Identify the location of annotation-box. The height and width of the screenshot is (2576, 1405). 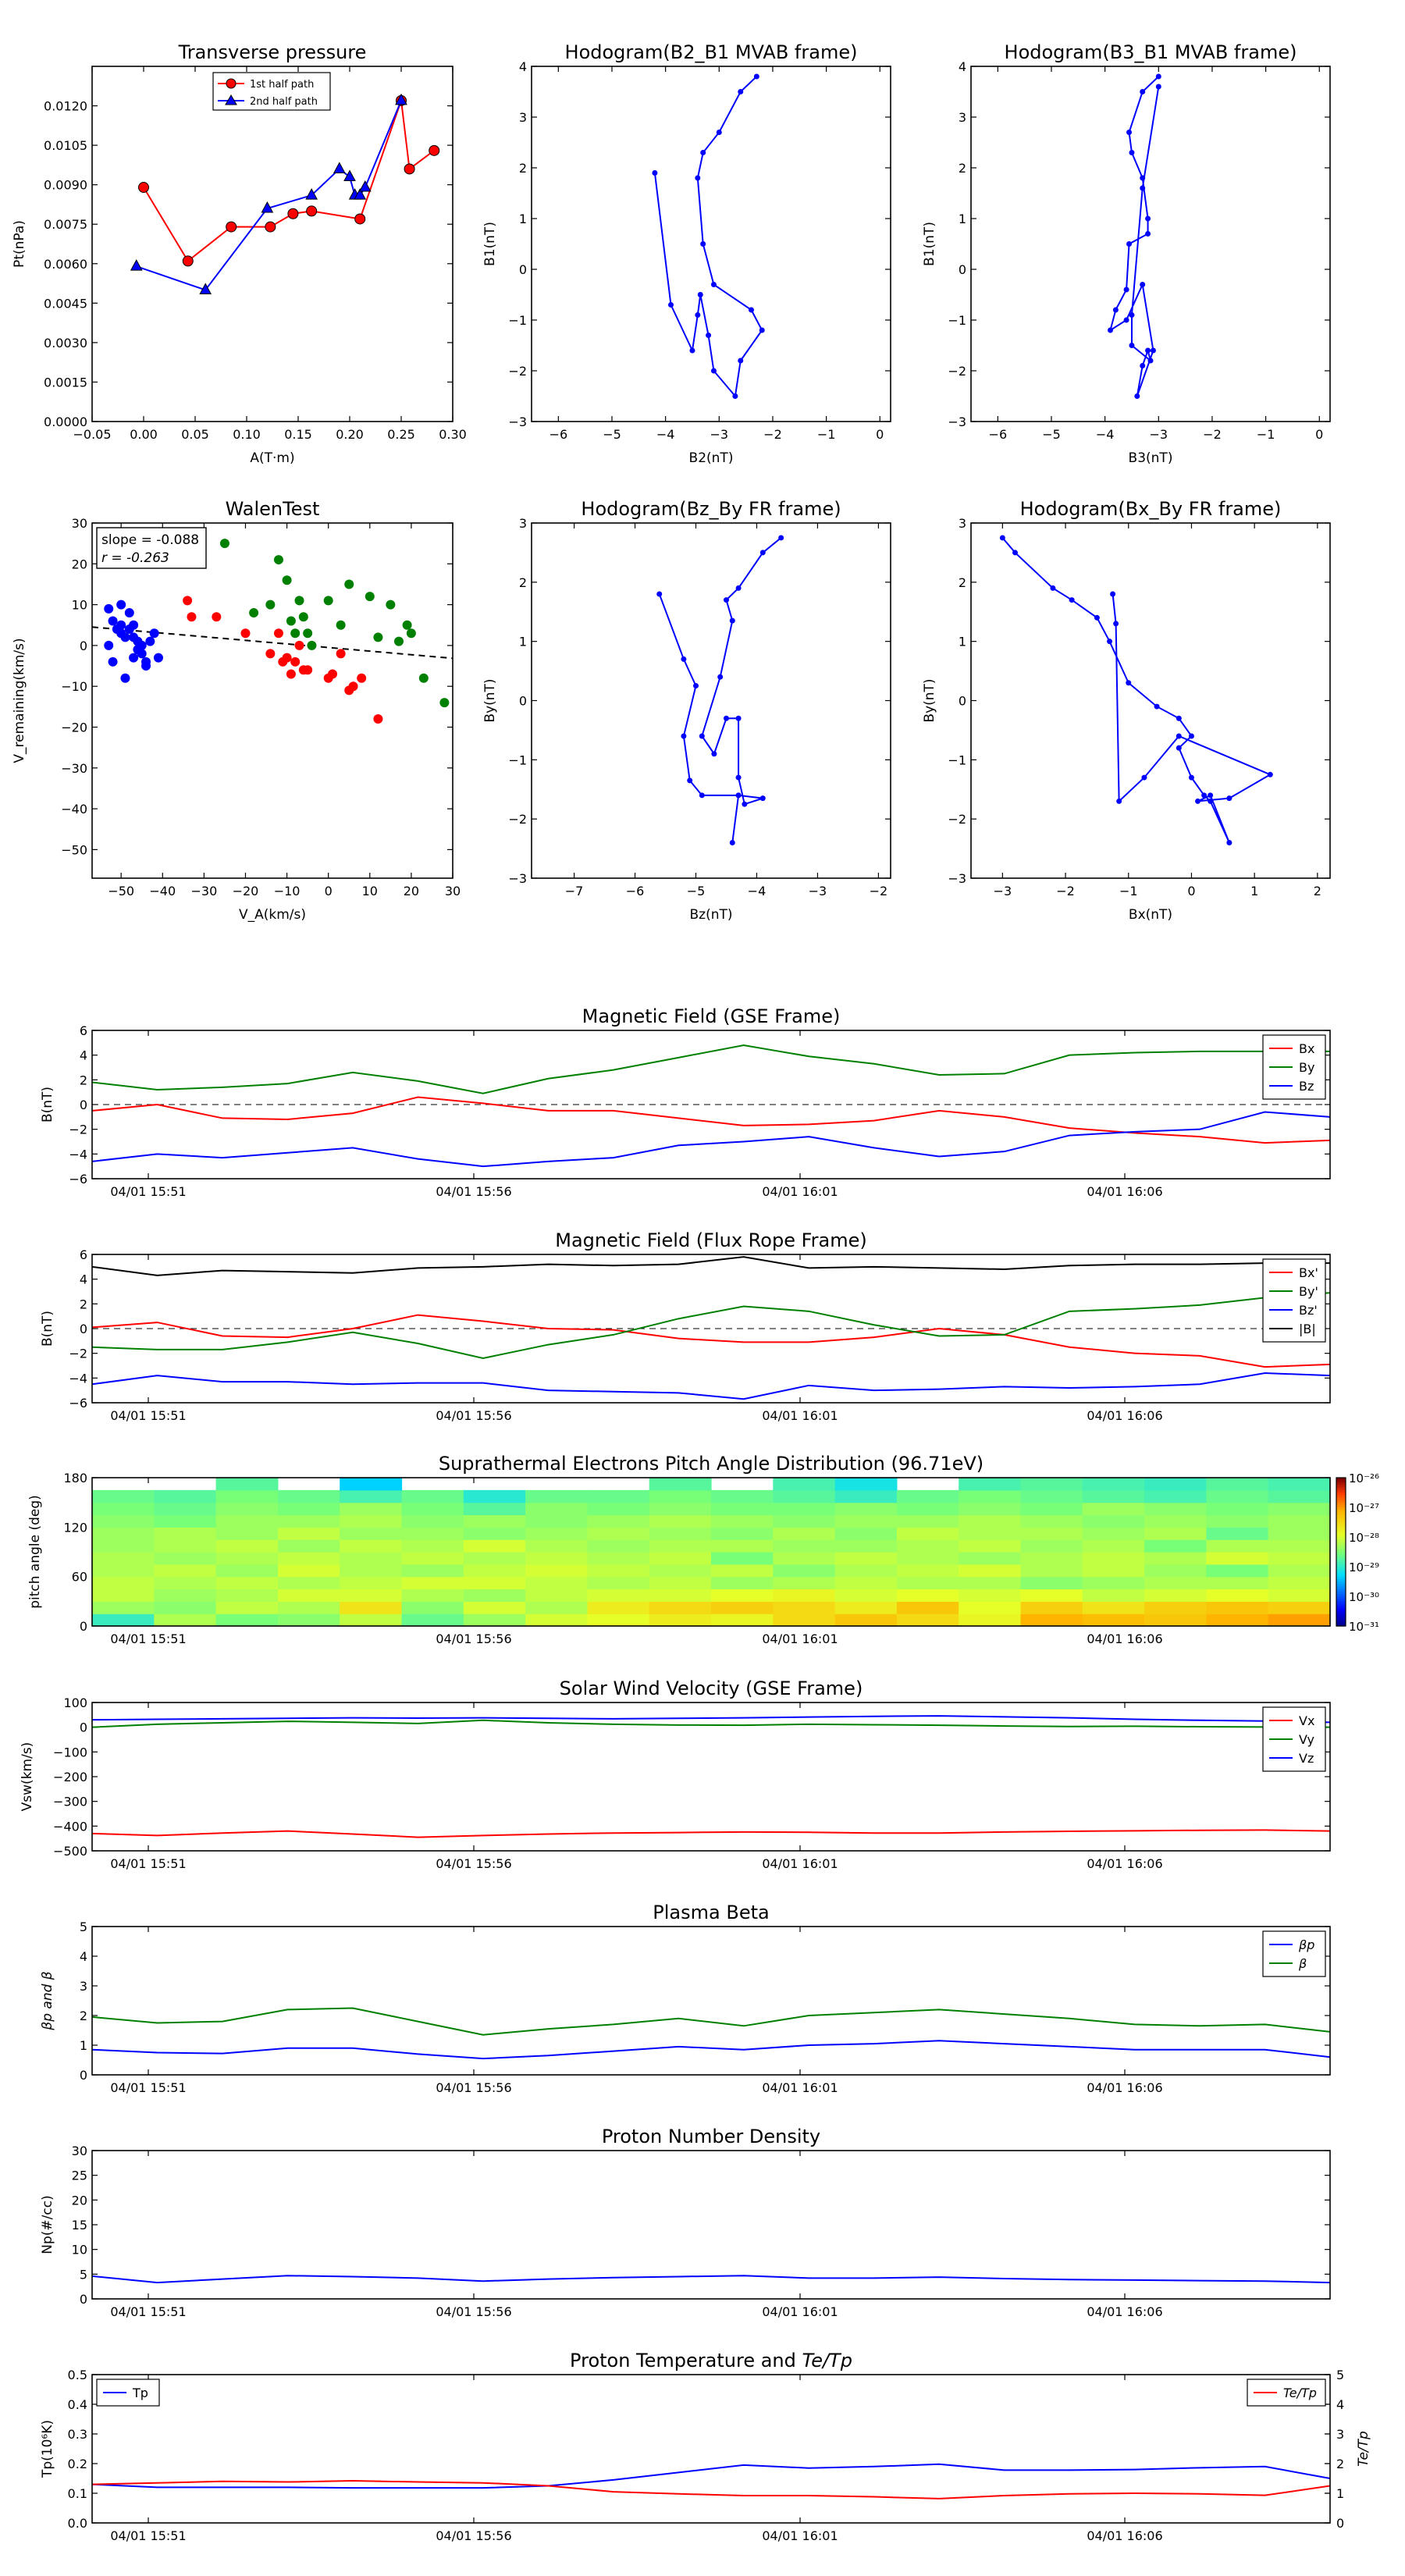
(152, 548).